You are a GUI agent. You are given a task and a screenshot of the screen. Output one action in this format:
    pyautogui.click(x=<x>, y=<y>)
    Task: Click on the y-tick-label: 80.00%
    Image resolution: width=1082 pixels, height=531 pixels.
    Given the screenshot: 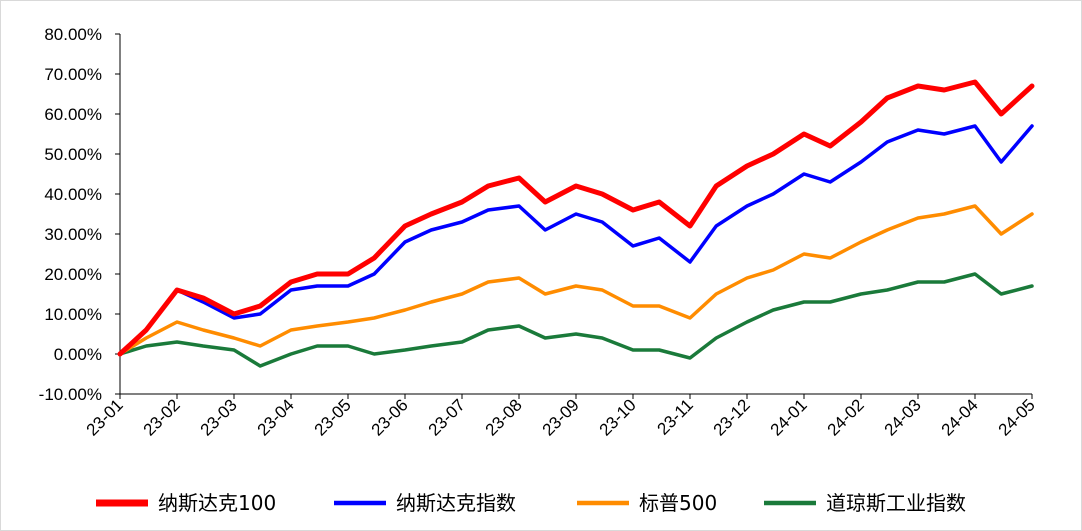 What is the action you would take?
    pyautogui.click(x=73, y=34)
    